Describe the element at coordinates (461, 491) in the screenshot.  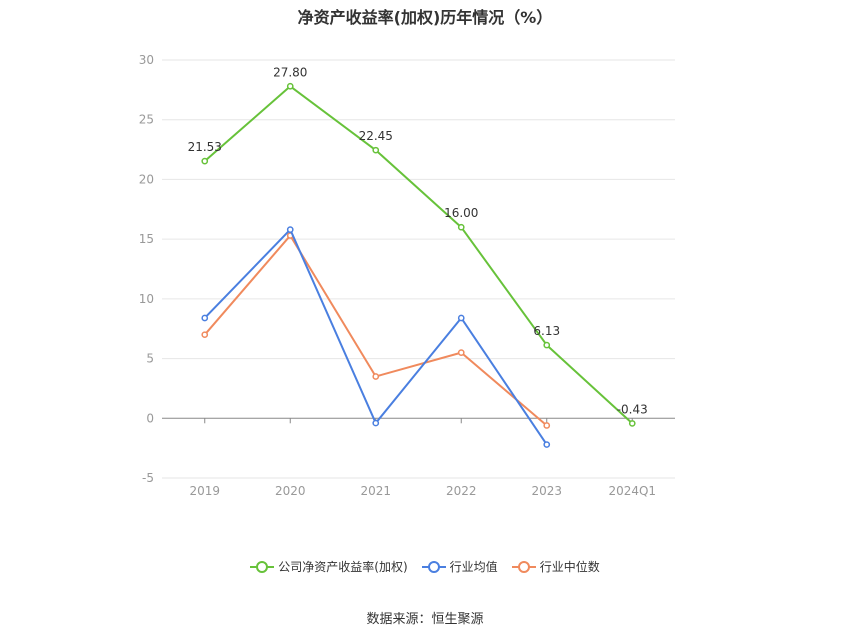
I see `x-tick-label: 2022` at that location.